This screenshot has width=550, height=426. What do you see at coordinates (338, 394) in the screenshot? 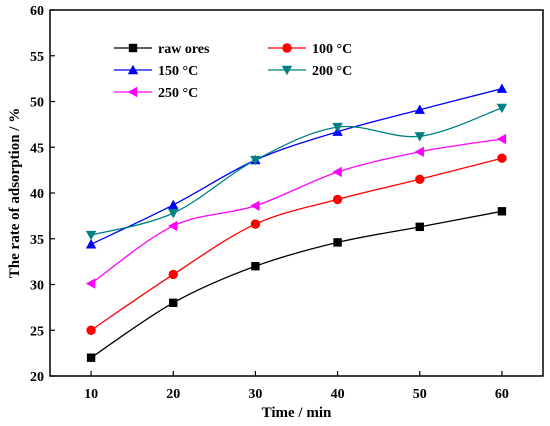
I see `x-tick-label: 40` at bounding box center [338, 394].